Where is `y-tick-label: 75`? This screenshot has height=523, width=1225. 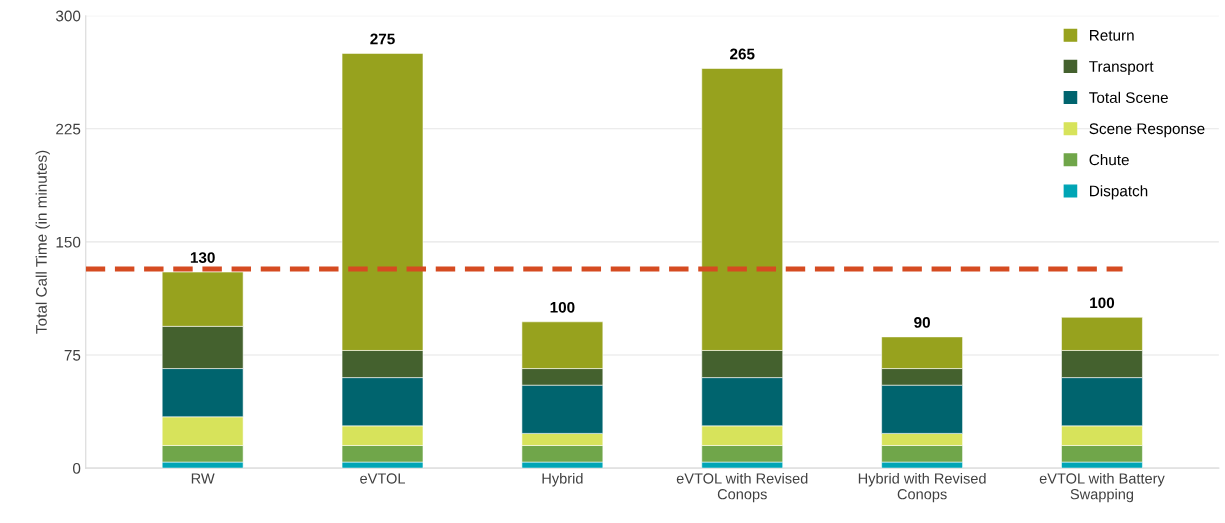 y-tick-label: 75 is located at coordinates (72, 355).